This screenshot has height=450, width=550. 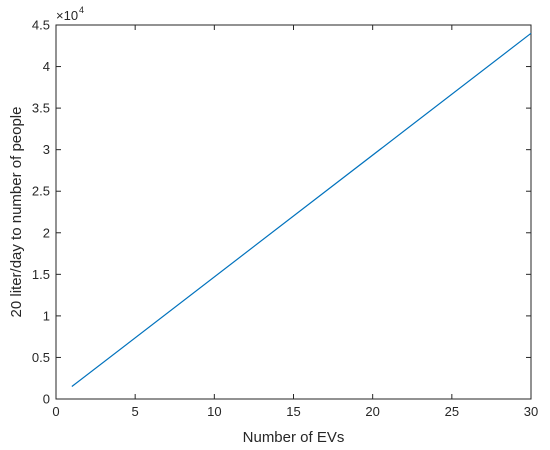 What do you see at coordinates (16, 212) in the screenshot?
I see `y-axis-label: 20 liter/day to number of people` at bounding box center [16, 212].